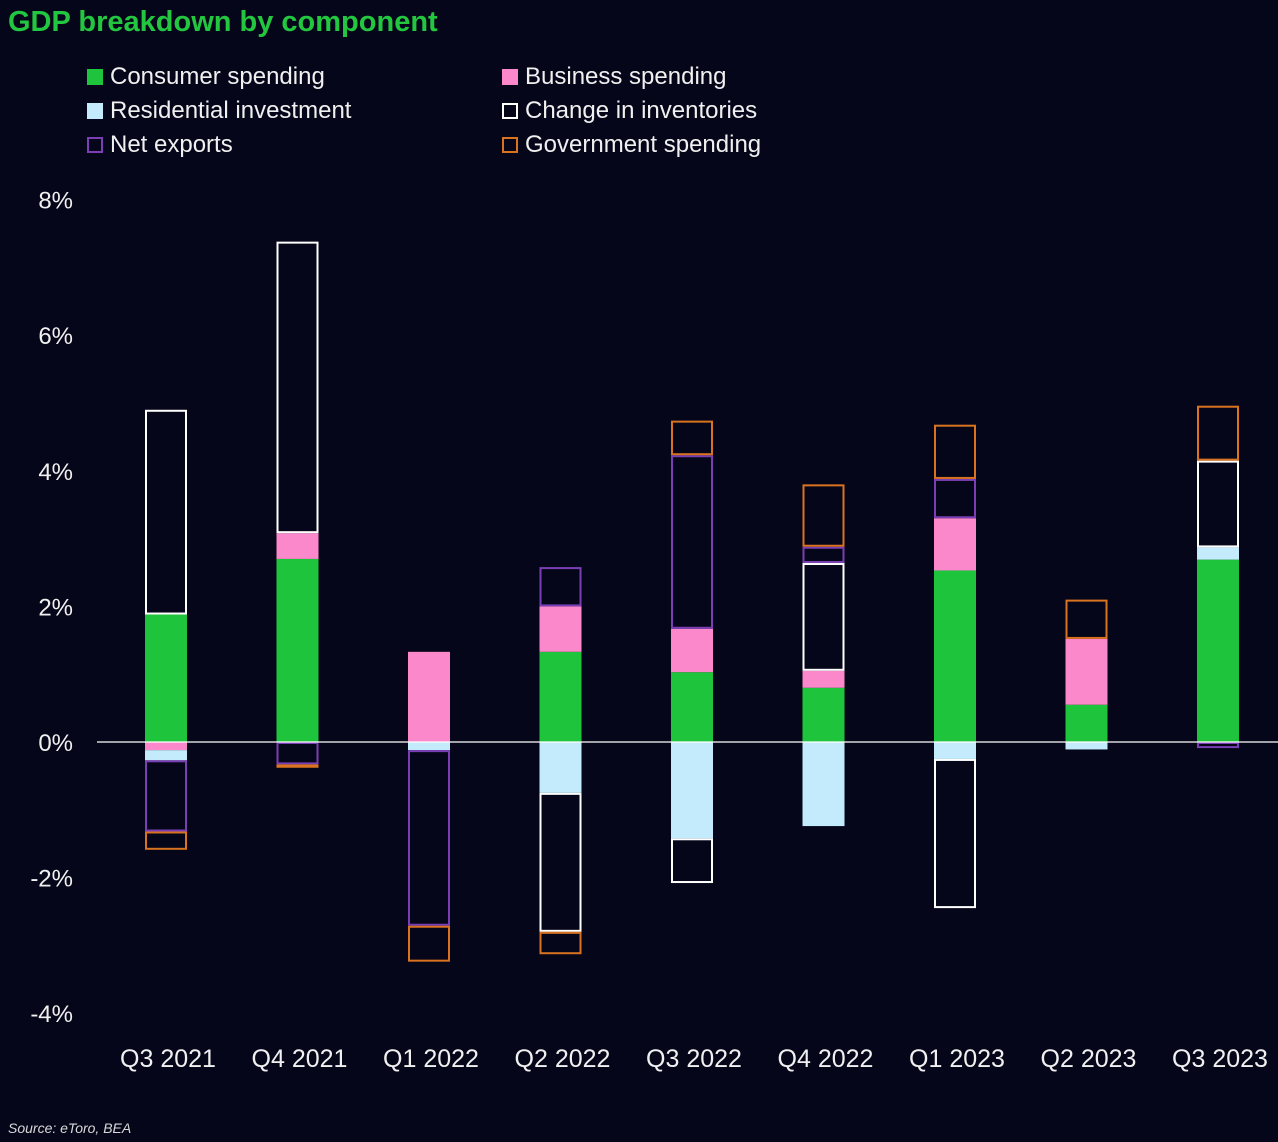 This screenshot has height=1142, width=1278. I want to click on legend-item: Government spending, so click(674, 144).